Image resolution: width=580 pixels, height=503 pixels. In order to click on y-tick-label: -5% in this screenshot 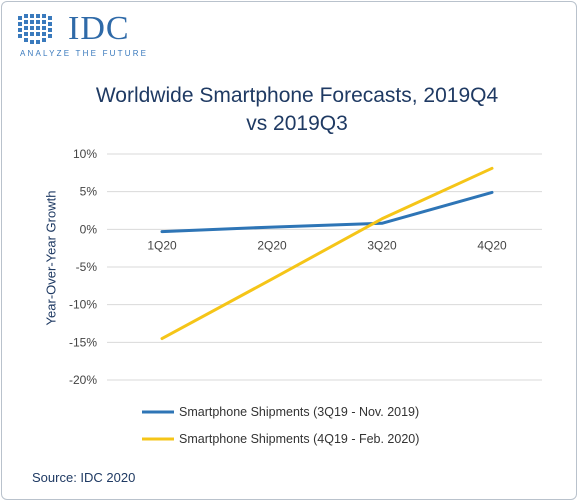, I will do `click(87, 267)`.